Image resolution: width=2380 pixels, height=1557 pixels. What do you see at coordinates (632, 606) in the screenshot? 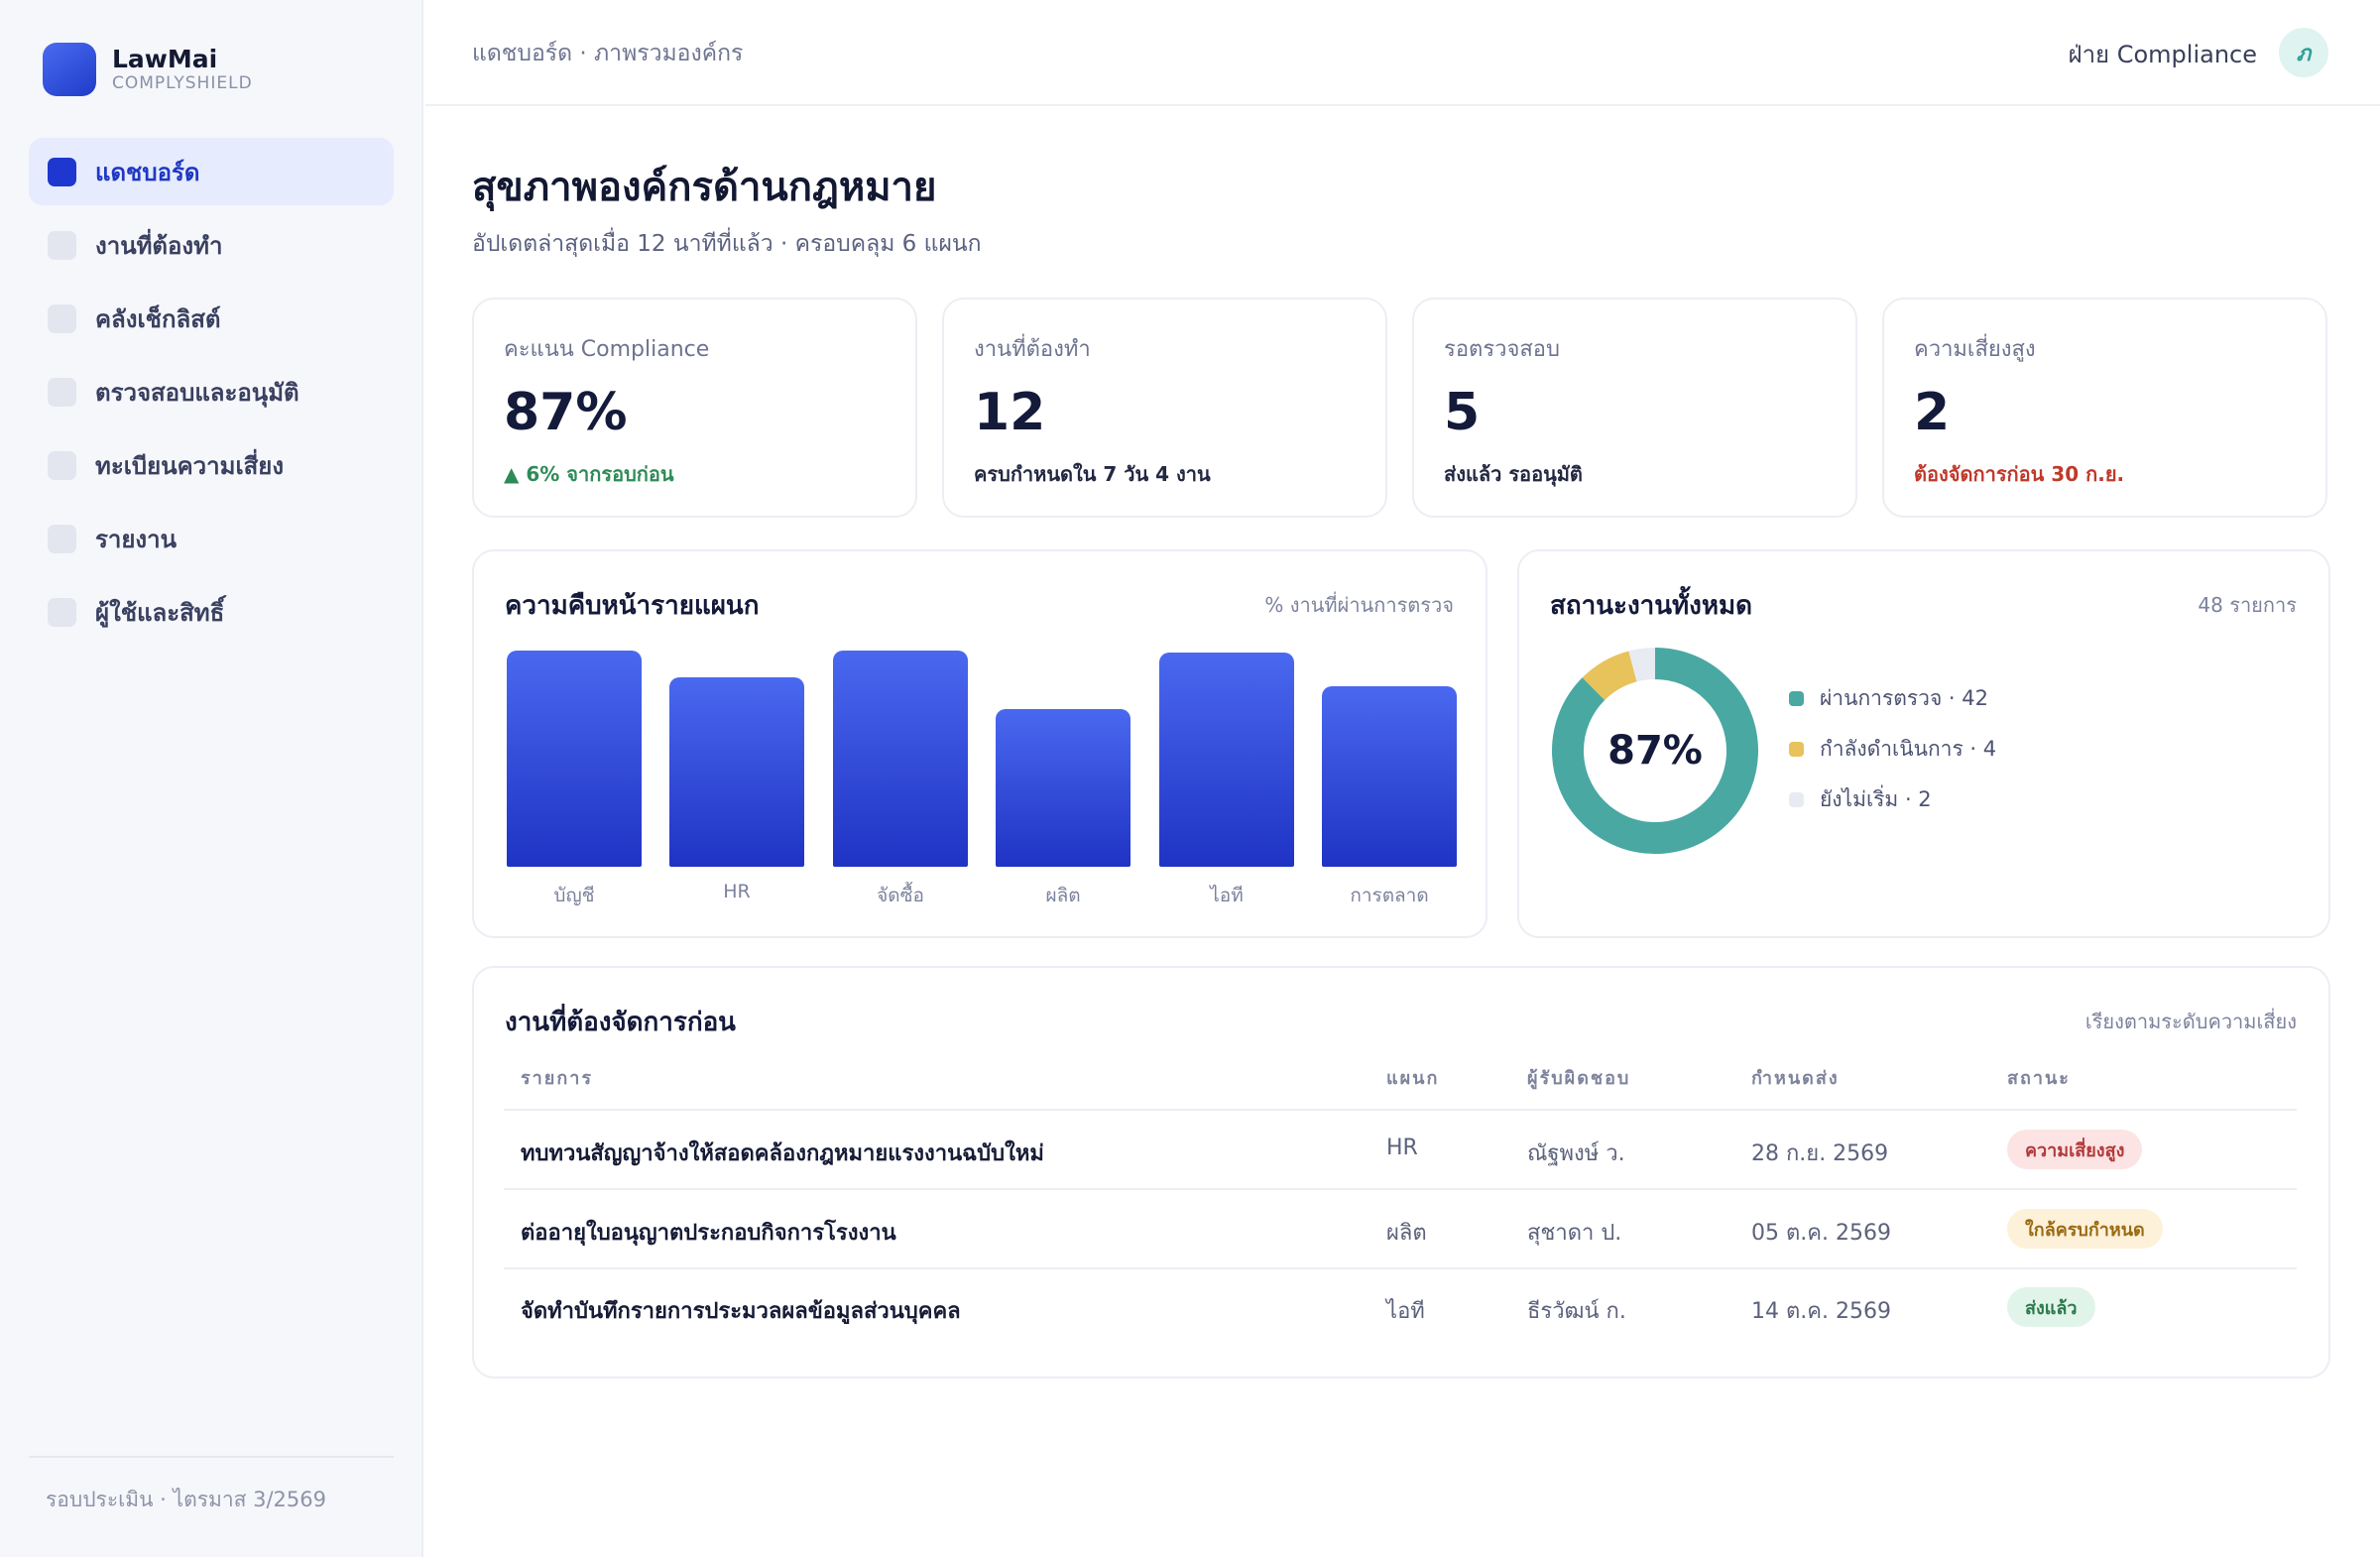
I see `card-title: ความคืบหน้ารายแผนก` at bounding box center [632, 606].